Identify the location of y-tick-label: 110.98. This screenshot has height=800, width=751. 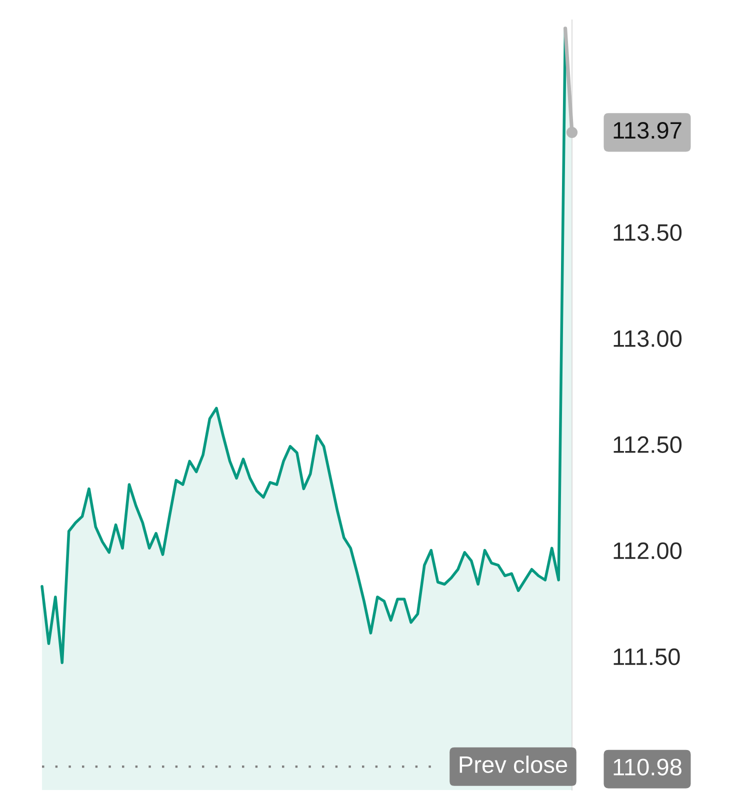
(648, 767).